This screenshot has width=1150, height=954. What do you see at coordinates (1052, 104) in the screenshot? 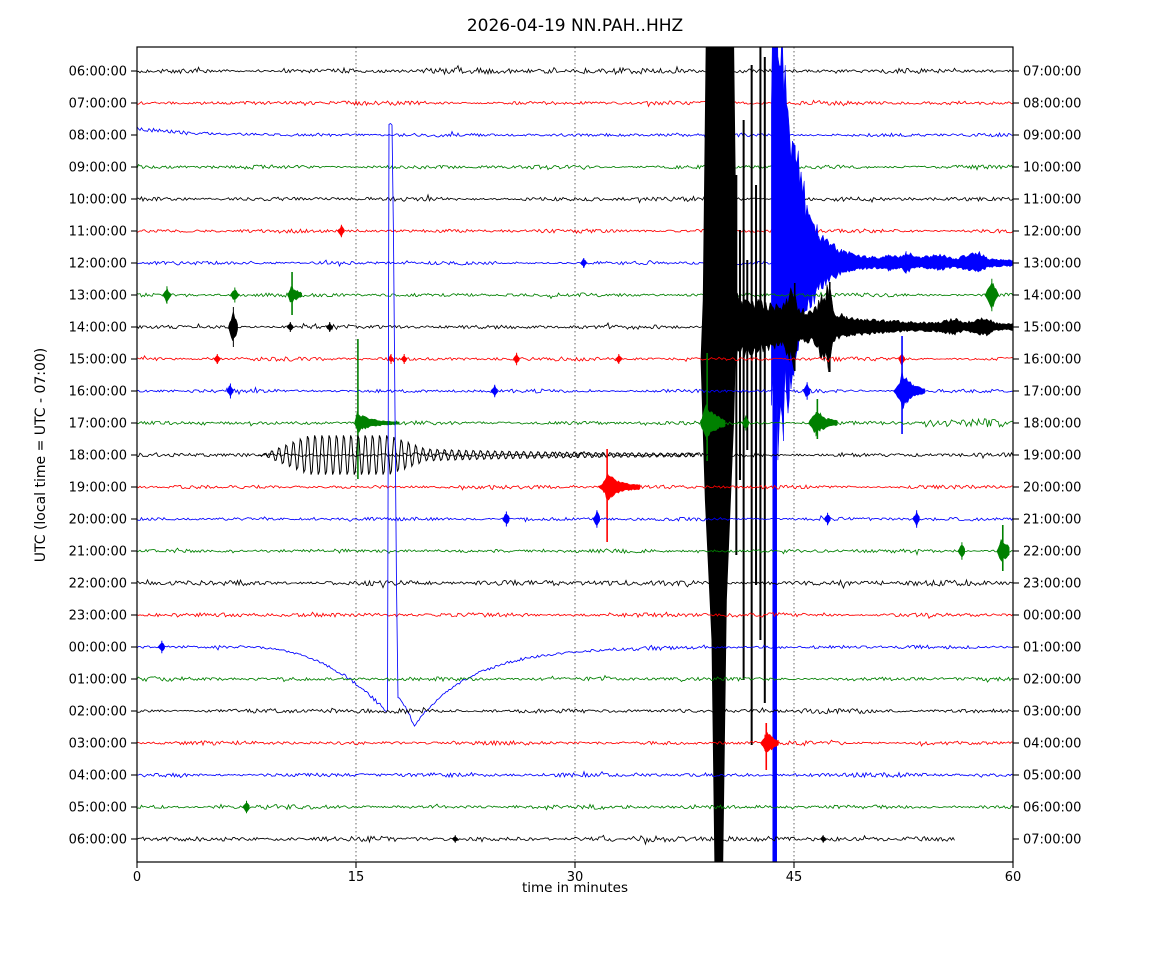
I see `right-time-label: 08:00:00` at bounding box center [1052, 104].